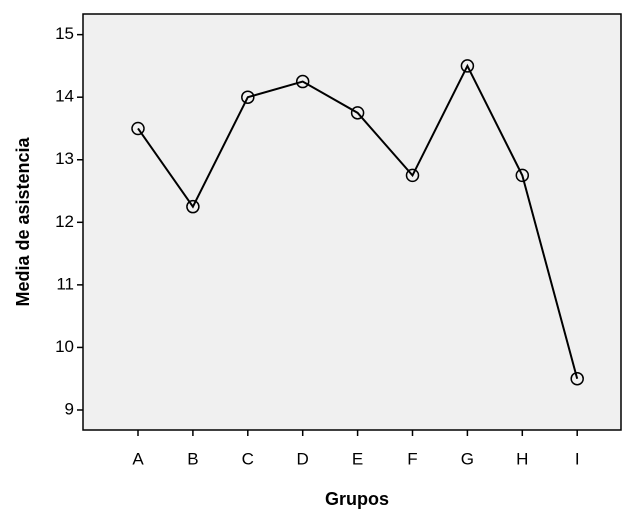 This screenshot has width=622, height=513. Describe the element at coordinates (412, 458) in the screenshot. I see `x-tick-label: F` at that location.